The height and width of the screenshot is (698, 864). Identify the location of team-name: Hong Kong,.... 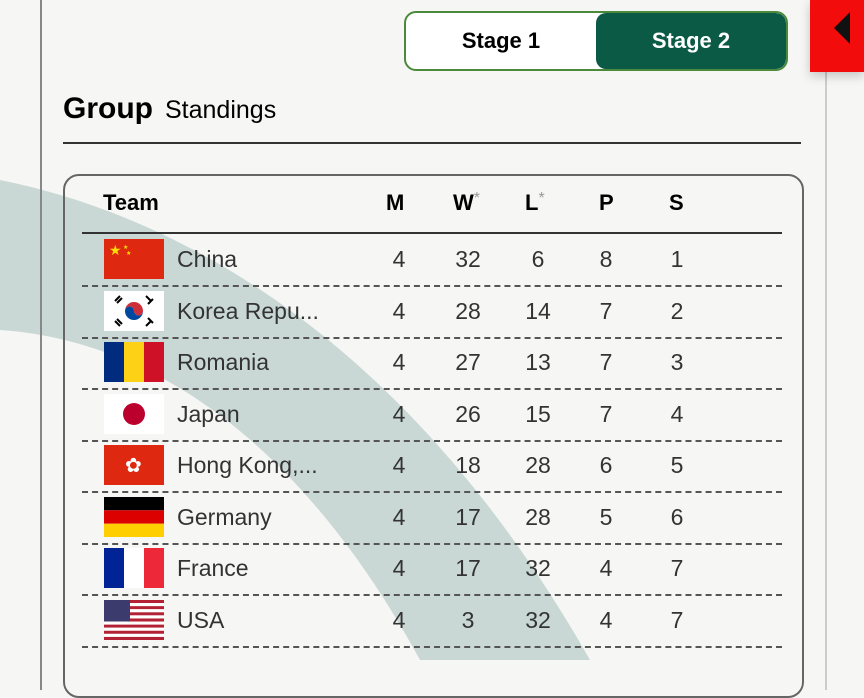
(247, 465).